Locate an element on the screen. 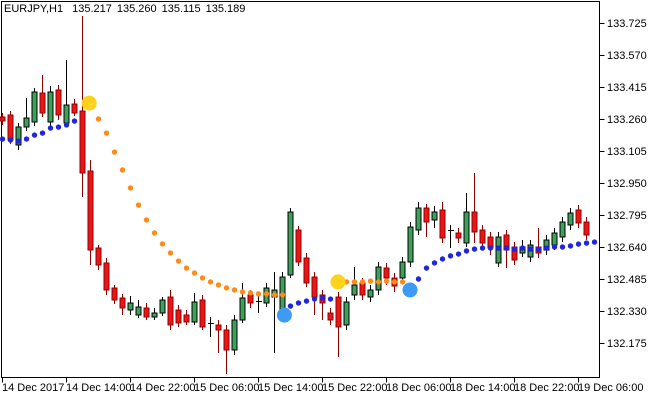 The height and width of the screenshot is (400, 650). sell-signal-dot is located at coordinates (89, 103).